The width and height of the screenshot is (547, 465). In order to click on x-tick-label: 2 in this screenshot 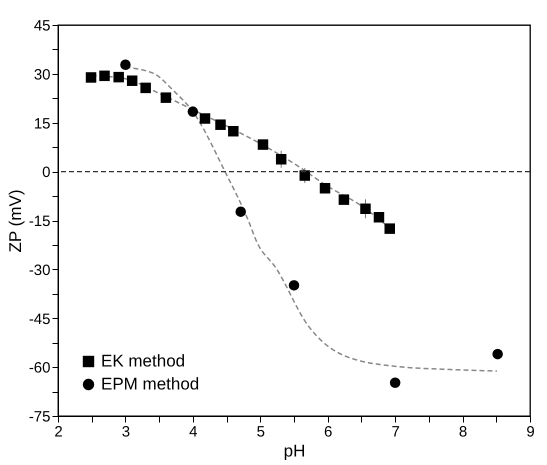, I will do `click(58, 432)`.